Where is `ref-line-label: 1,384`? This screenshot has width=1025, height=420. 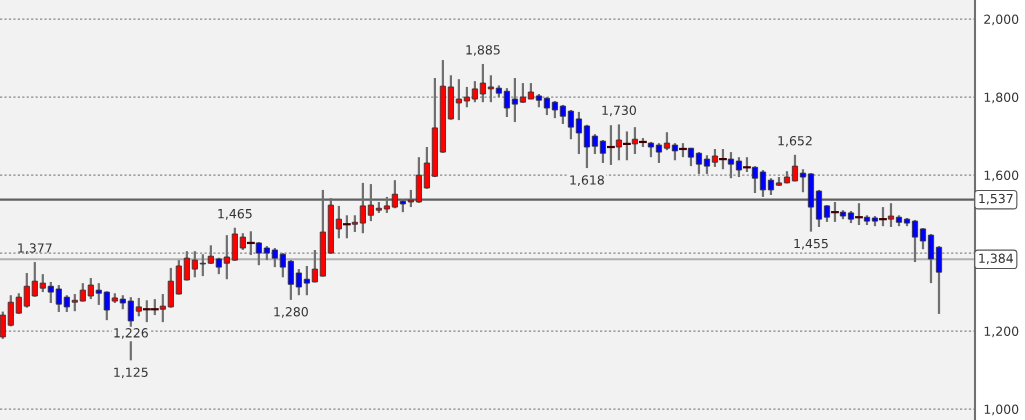
ref-line-label: 1,384 is located at coordinates (996, 259).